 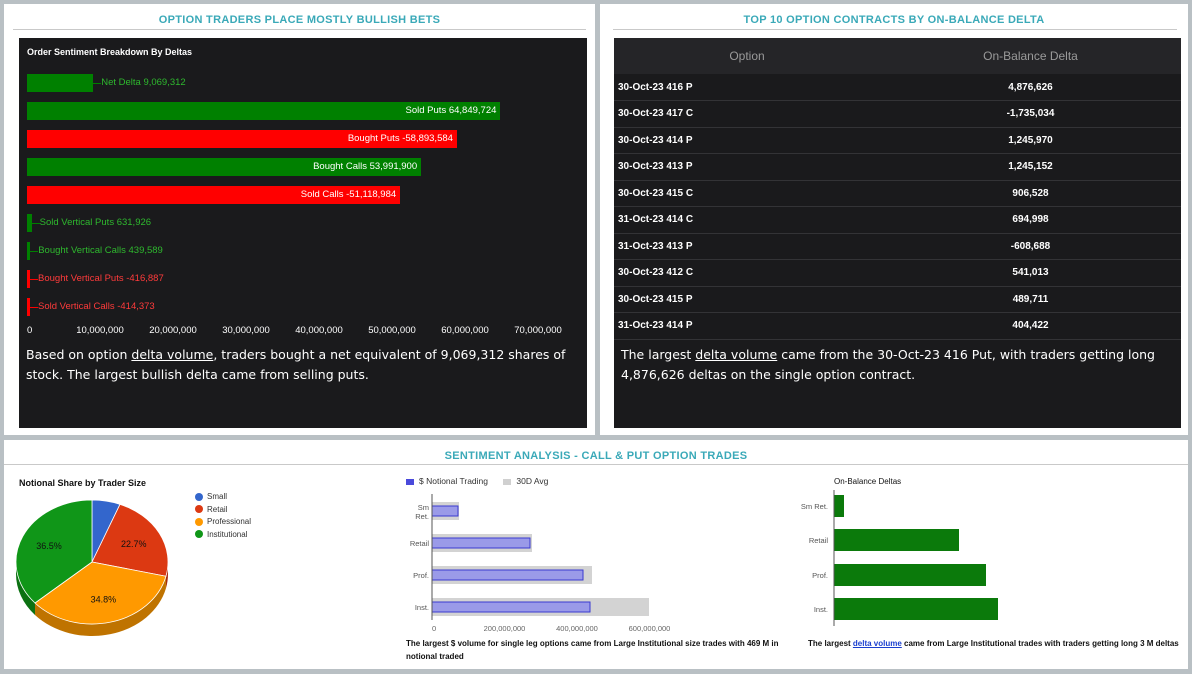 I want to click on category-label-part: Ret., so click(x=422, y=516).